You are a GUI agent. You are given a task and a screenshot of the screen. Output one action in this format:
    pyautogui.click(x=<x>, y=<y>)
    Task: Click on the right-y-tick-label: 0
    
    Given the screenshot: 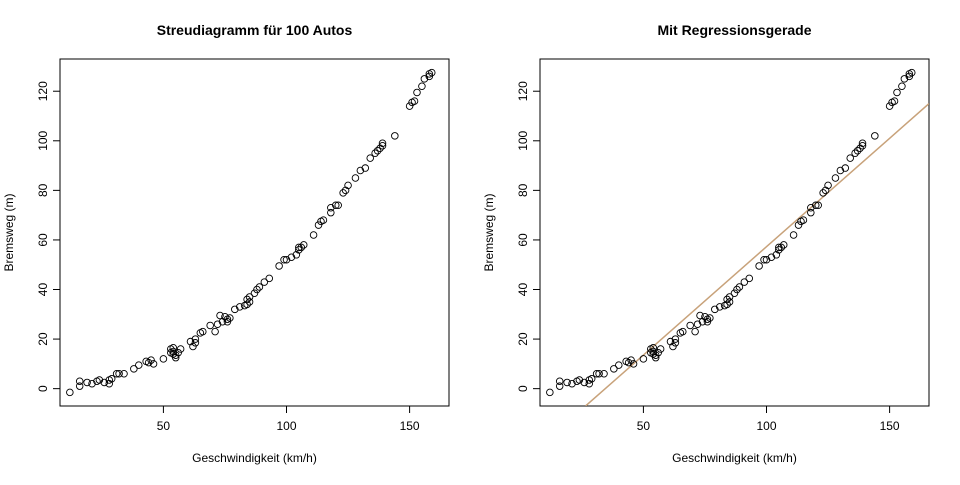 What is the action you would take?
    pyautogui.click(x=523, y=388)
    